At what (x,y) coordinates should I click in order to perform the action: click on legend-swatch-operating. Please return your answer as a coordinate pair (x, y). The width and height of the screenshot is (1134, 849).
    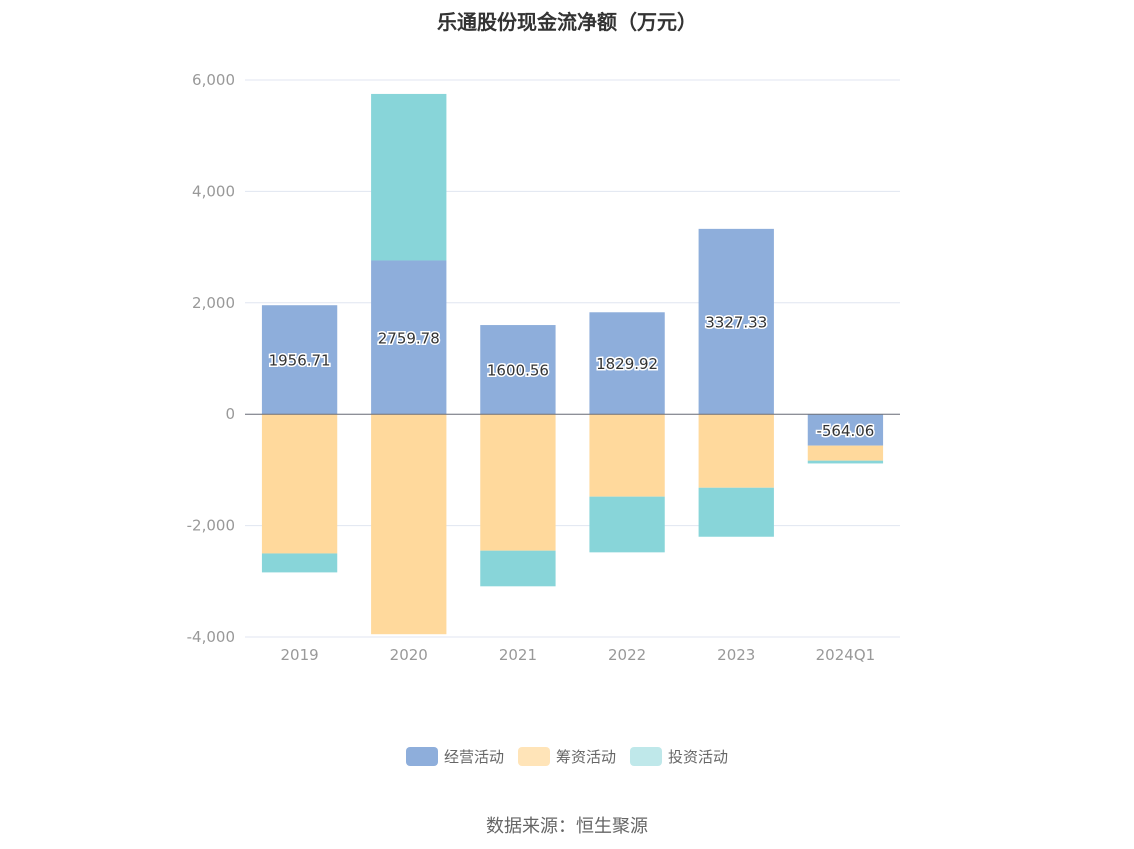
    Looking at the image, I should click on (421, 756).